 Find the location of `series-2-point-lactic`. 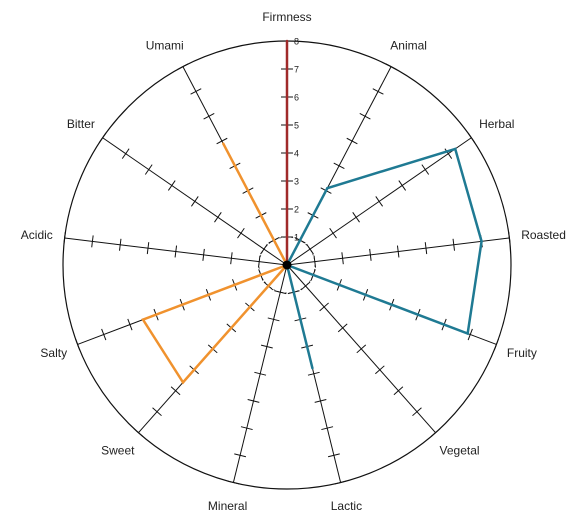

series-2-point-lactic is located at coordinates (312, 368).